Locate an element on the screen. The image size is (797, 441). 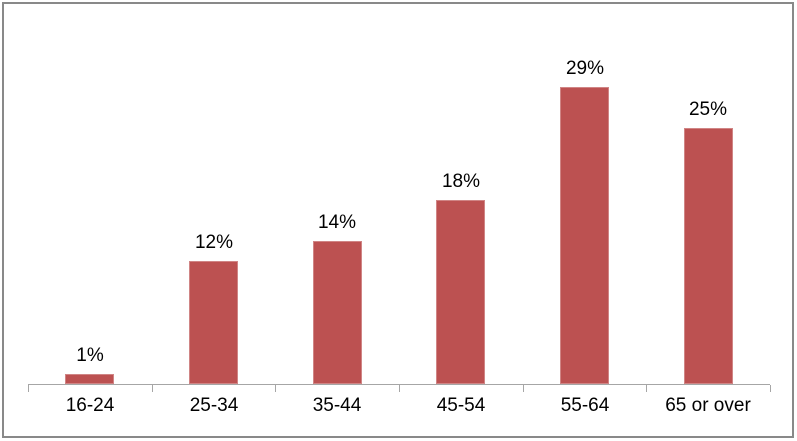
x-axis-label: 35-44 is located at coordinates (337, 405).